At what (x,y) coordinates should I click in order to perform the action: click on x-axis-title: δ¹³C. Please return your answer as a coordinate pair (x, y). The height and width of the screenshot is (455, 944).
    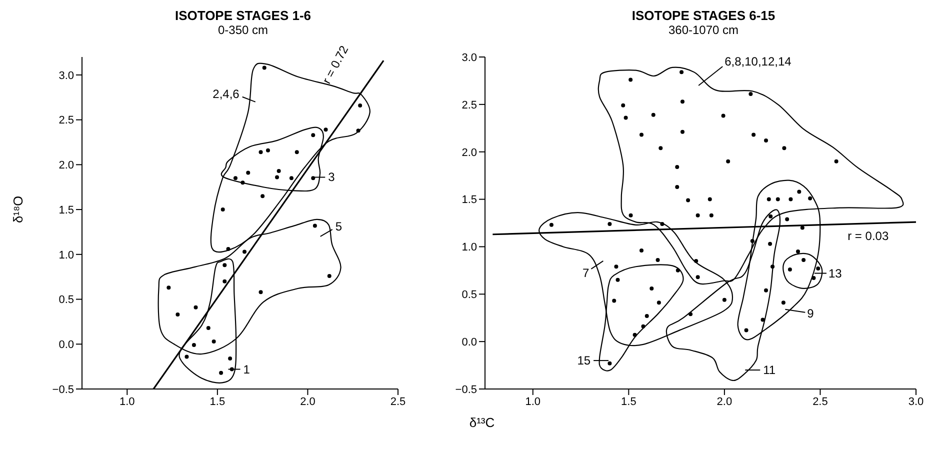
    Looking at the image, I should click on (482, 422).